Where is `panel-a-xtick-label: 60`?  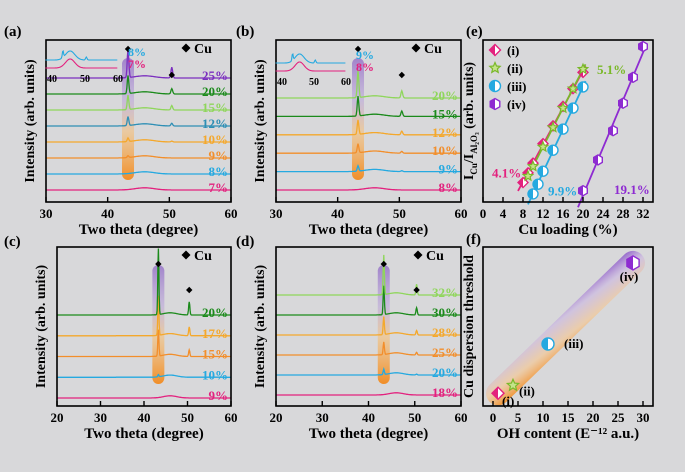 panel-a-xtick-label: 60 is located at coordinates (231, 213).